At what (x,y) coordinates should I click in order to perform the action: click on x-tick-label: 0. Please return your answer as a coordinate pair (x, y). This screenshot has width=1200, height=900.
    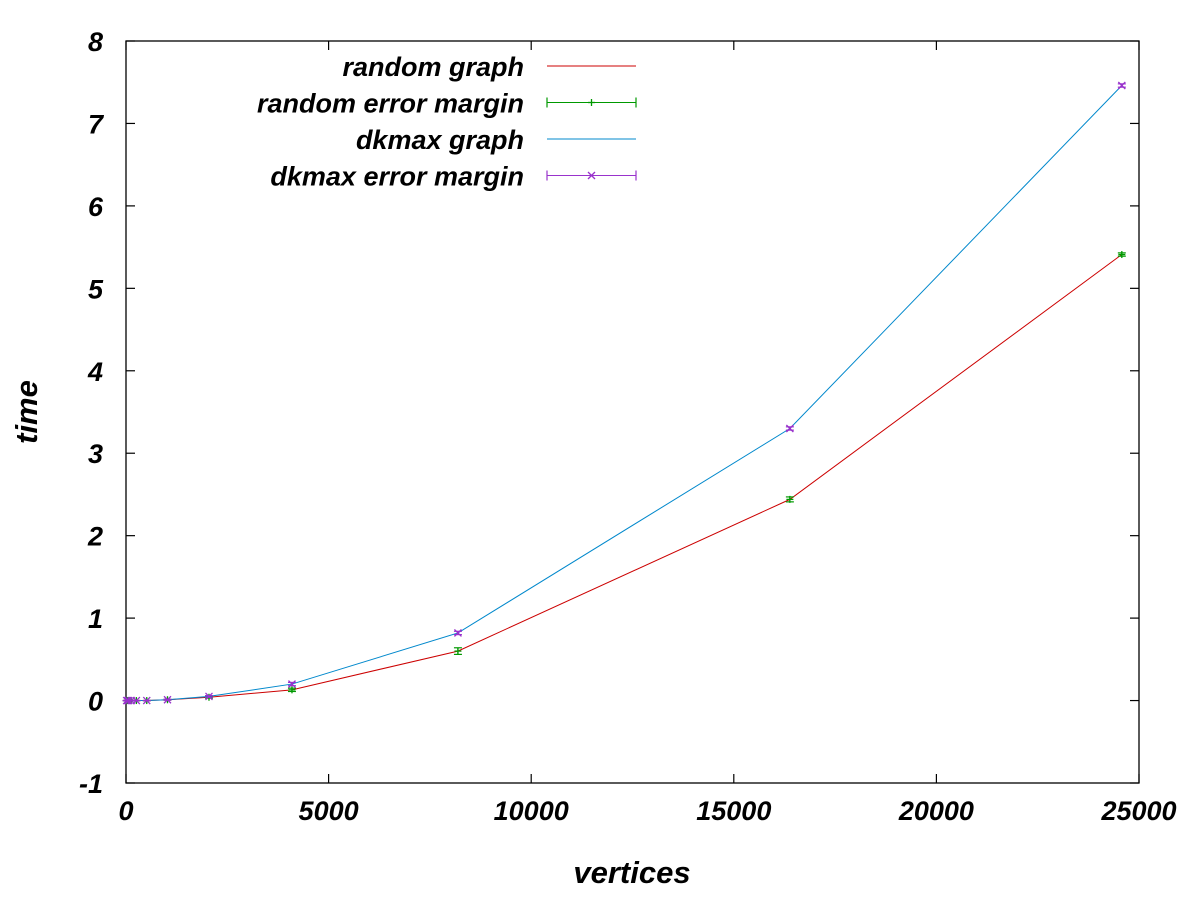
    Looking at the image, I should click on (125, 811).